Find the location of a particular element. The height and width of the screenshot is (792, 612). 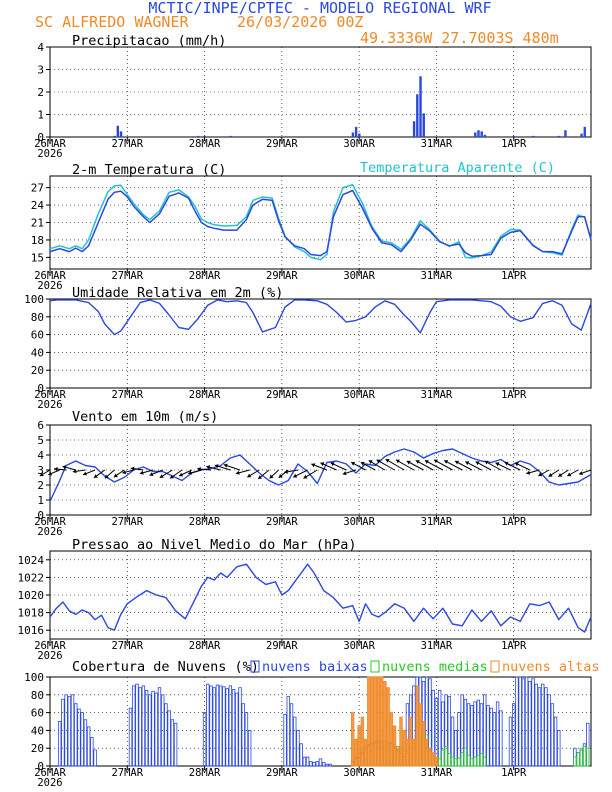

precip-ytick-label: 3 is located at coordinates (40, 70).